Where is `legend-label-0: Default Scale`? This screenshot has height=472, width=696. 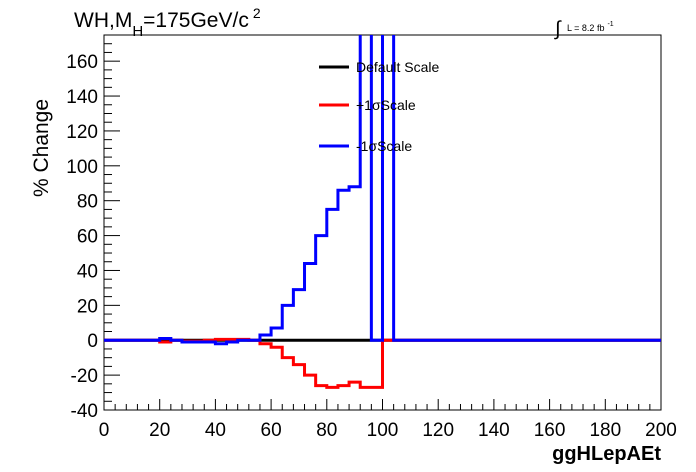
legend-label-0: Default Scale is located at coordinates (397, 67).